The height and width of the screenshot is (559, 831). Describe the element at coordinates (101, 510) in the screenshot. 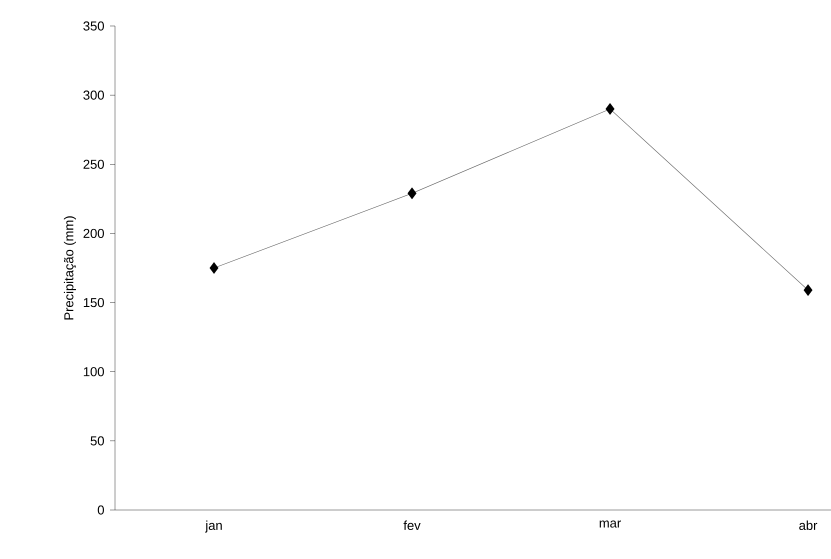

I see `y-tick-label: 0` at that location.